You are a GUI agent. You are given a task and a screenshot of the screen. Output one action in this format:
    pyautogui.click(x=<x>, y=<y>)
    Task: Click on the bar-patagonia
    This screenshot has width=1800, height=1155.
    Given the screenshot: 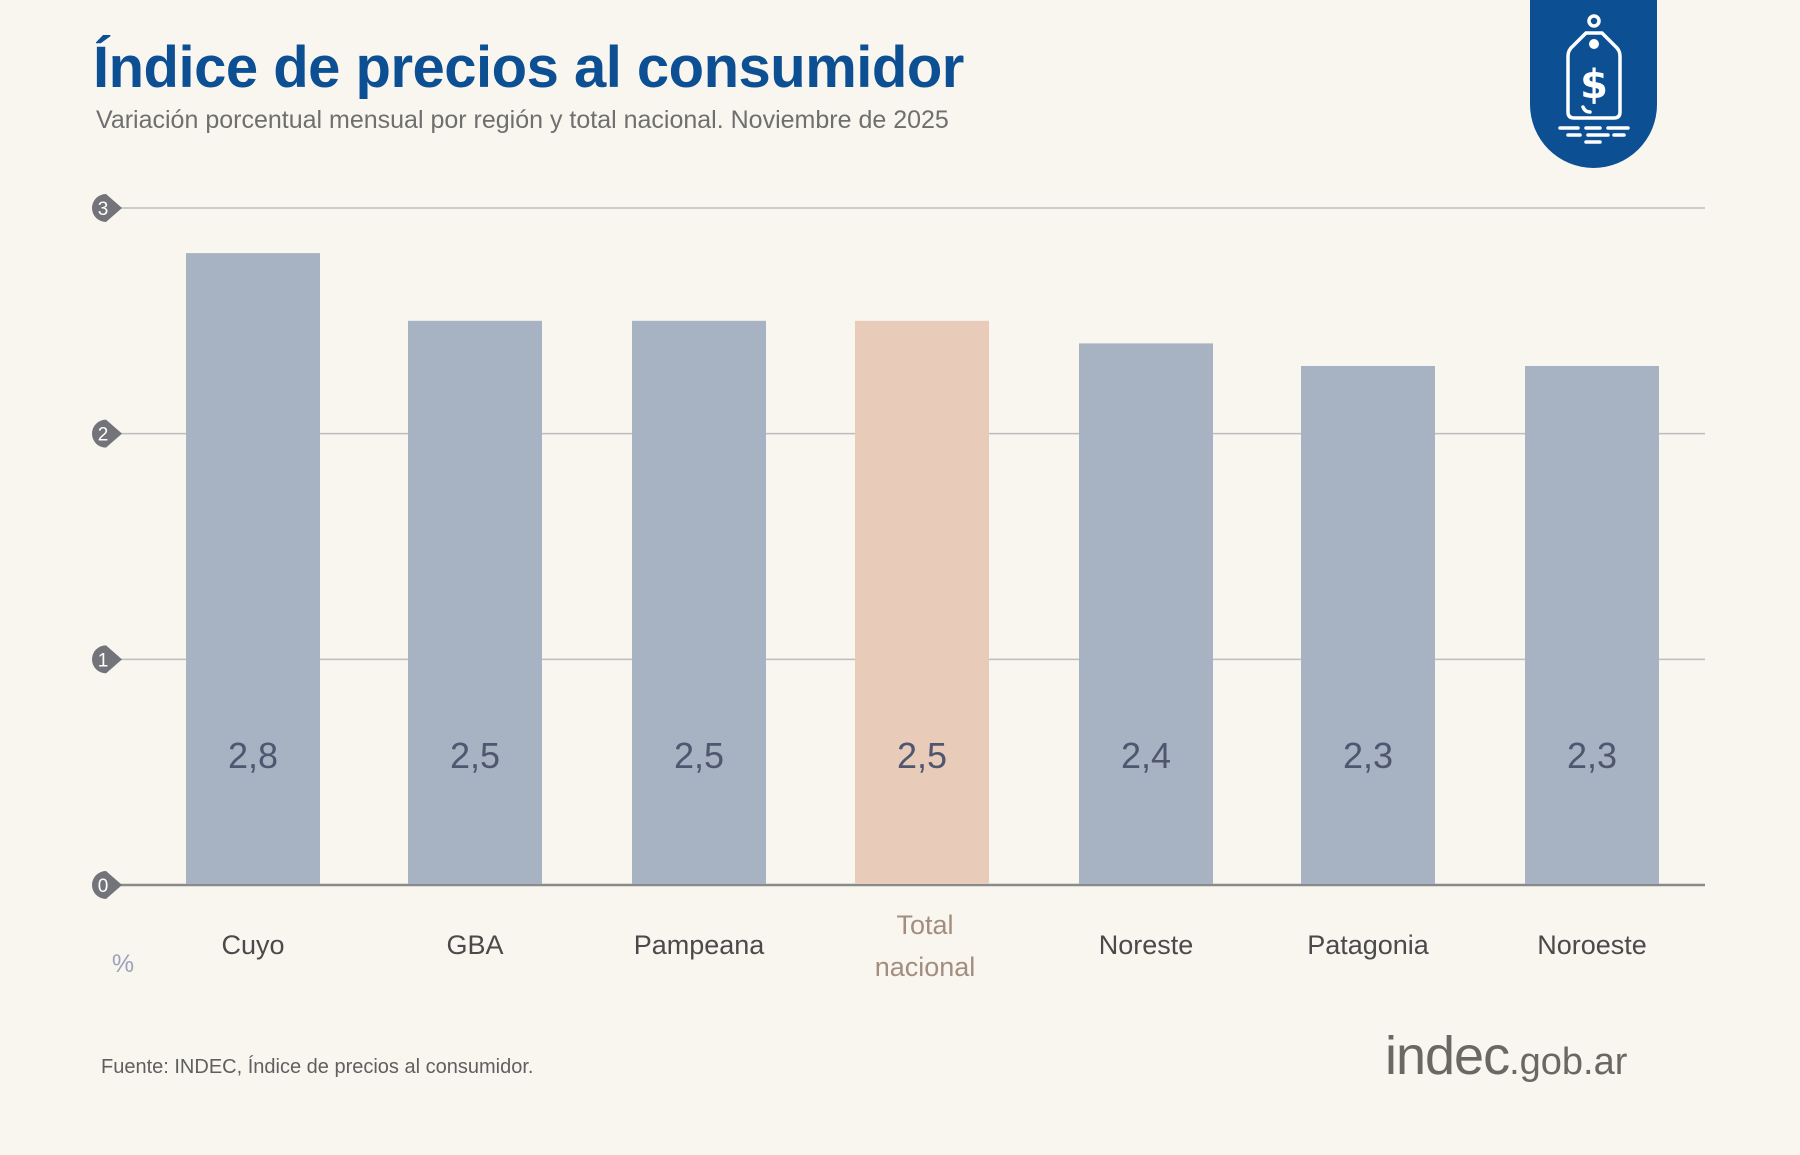 What is the action you would take?
    pyautogui.click(x=1368, y=624)
    